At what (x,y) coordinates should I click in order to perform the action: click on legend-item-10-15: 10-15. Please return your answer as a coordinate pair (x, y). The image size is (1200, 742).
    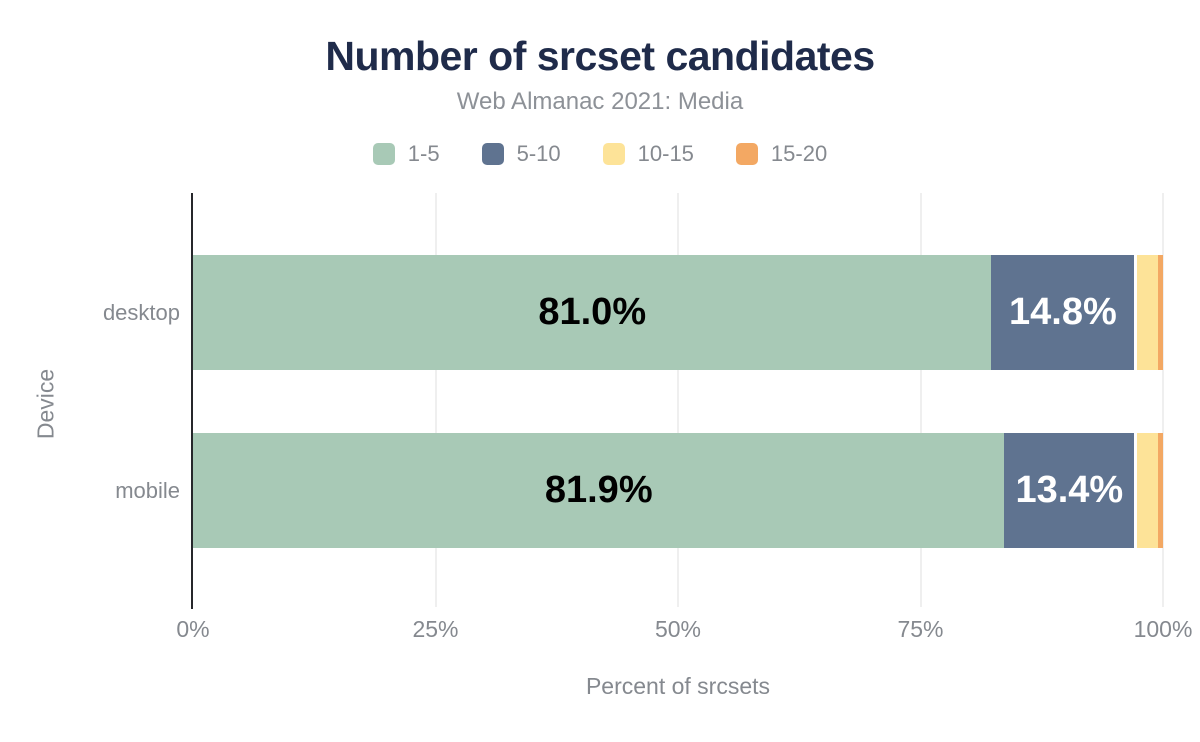
    Looking at the image, I should click on (648, 154).